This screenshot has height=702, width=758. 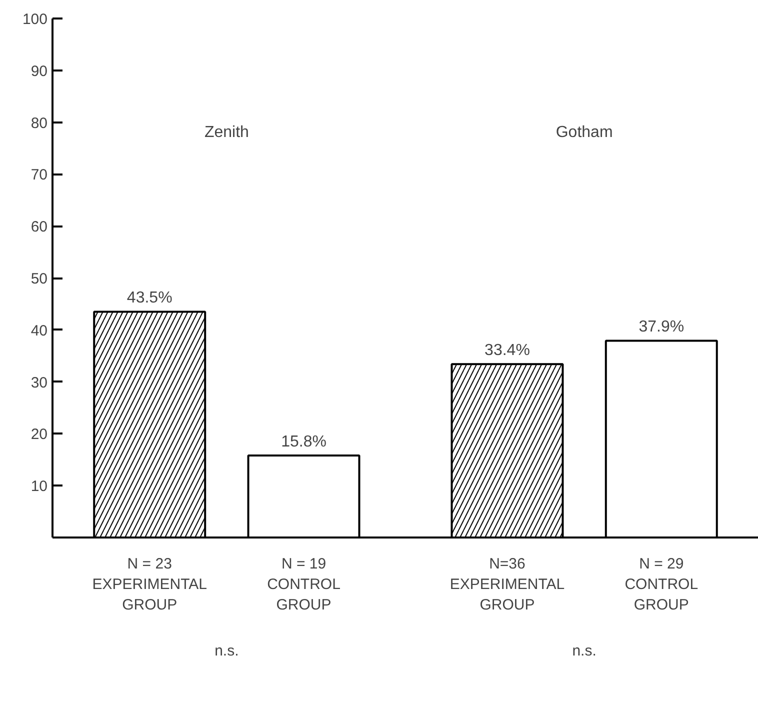 I want to click on data-label: 33.4%, so click(x=507, y=350).